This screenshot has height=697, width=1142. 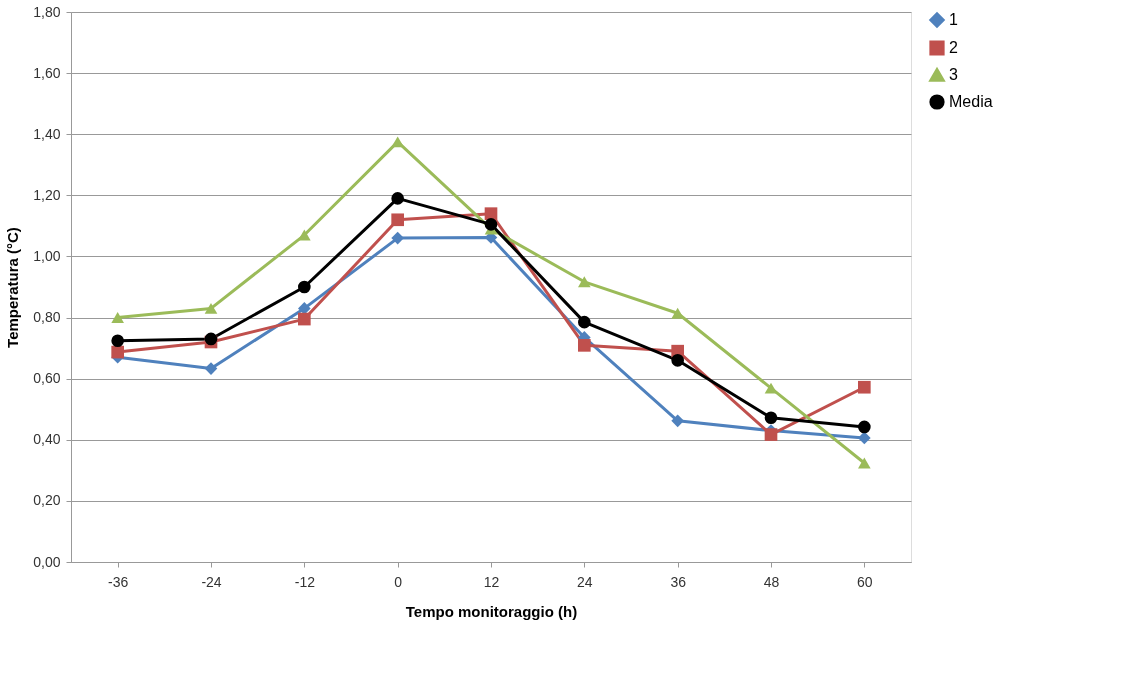 I want to click on y-tick-label: 0,20, so click(x=47, y=500).